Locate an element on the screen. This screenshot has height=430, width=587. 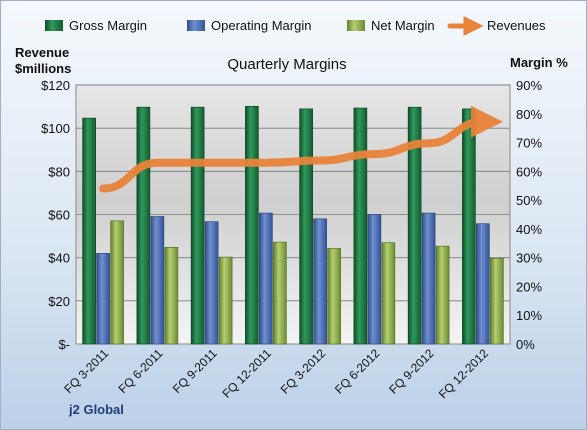
right-axis-tick-label: 50% is located at coordinates (529, 200).